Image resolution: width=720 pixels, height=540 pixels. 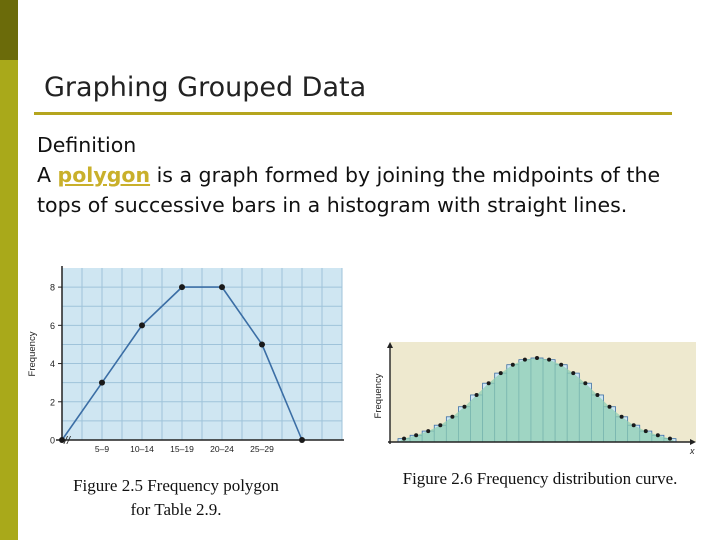 What do you see at coordinates (262, 449) in the screenshot?
I see `x-tick-label: 25–29` at bounding box center [262, 449].